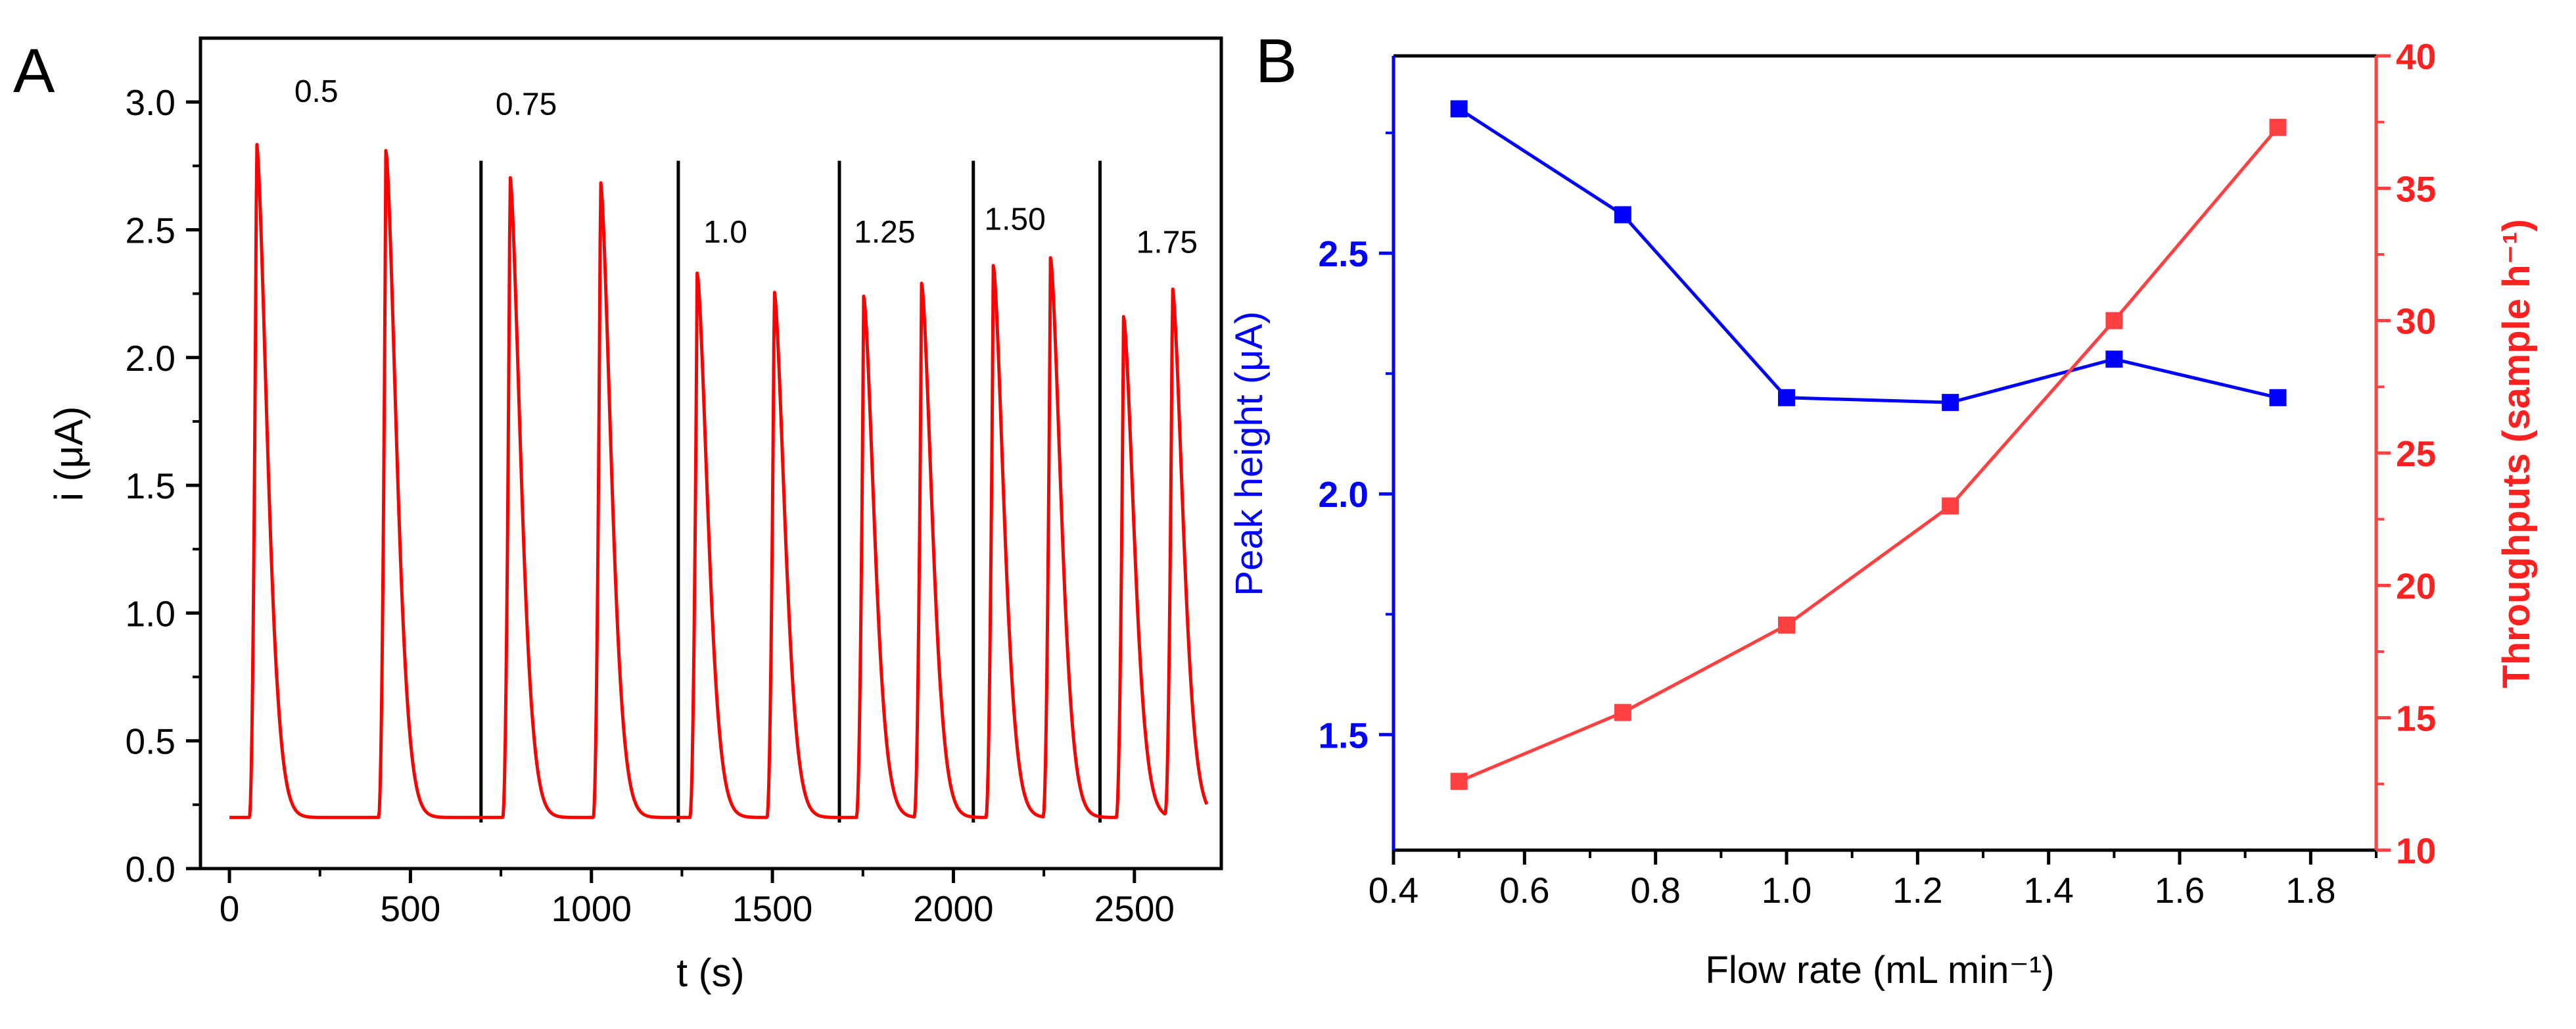 The width and height of the screenshot is (2576, 1029). What do you see at coordinates (725, 232) in the screenshot?
I see `segment-label: 1.0` at bounding box center [725, 232].